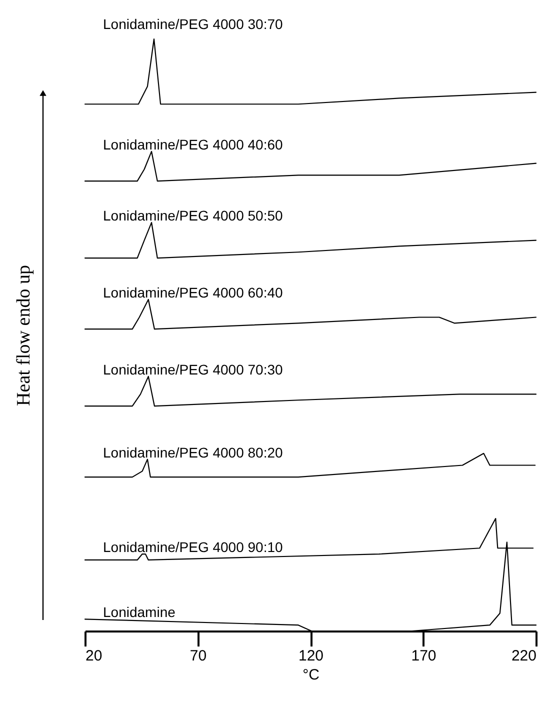 This screenshot has width=554, height=727. What do you see at coordinates (423, 656) in the screenshot?
I see `x-tick-label: 170` at bounding box center [423, 656].